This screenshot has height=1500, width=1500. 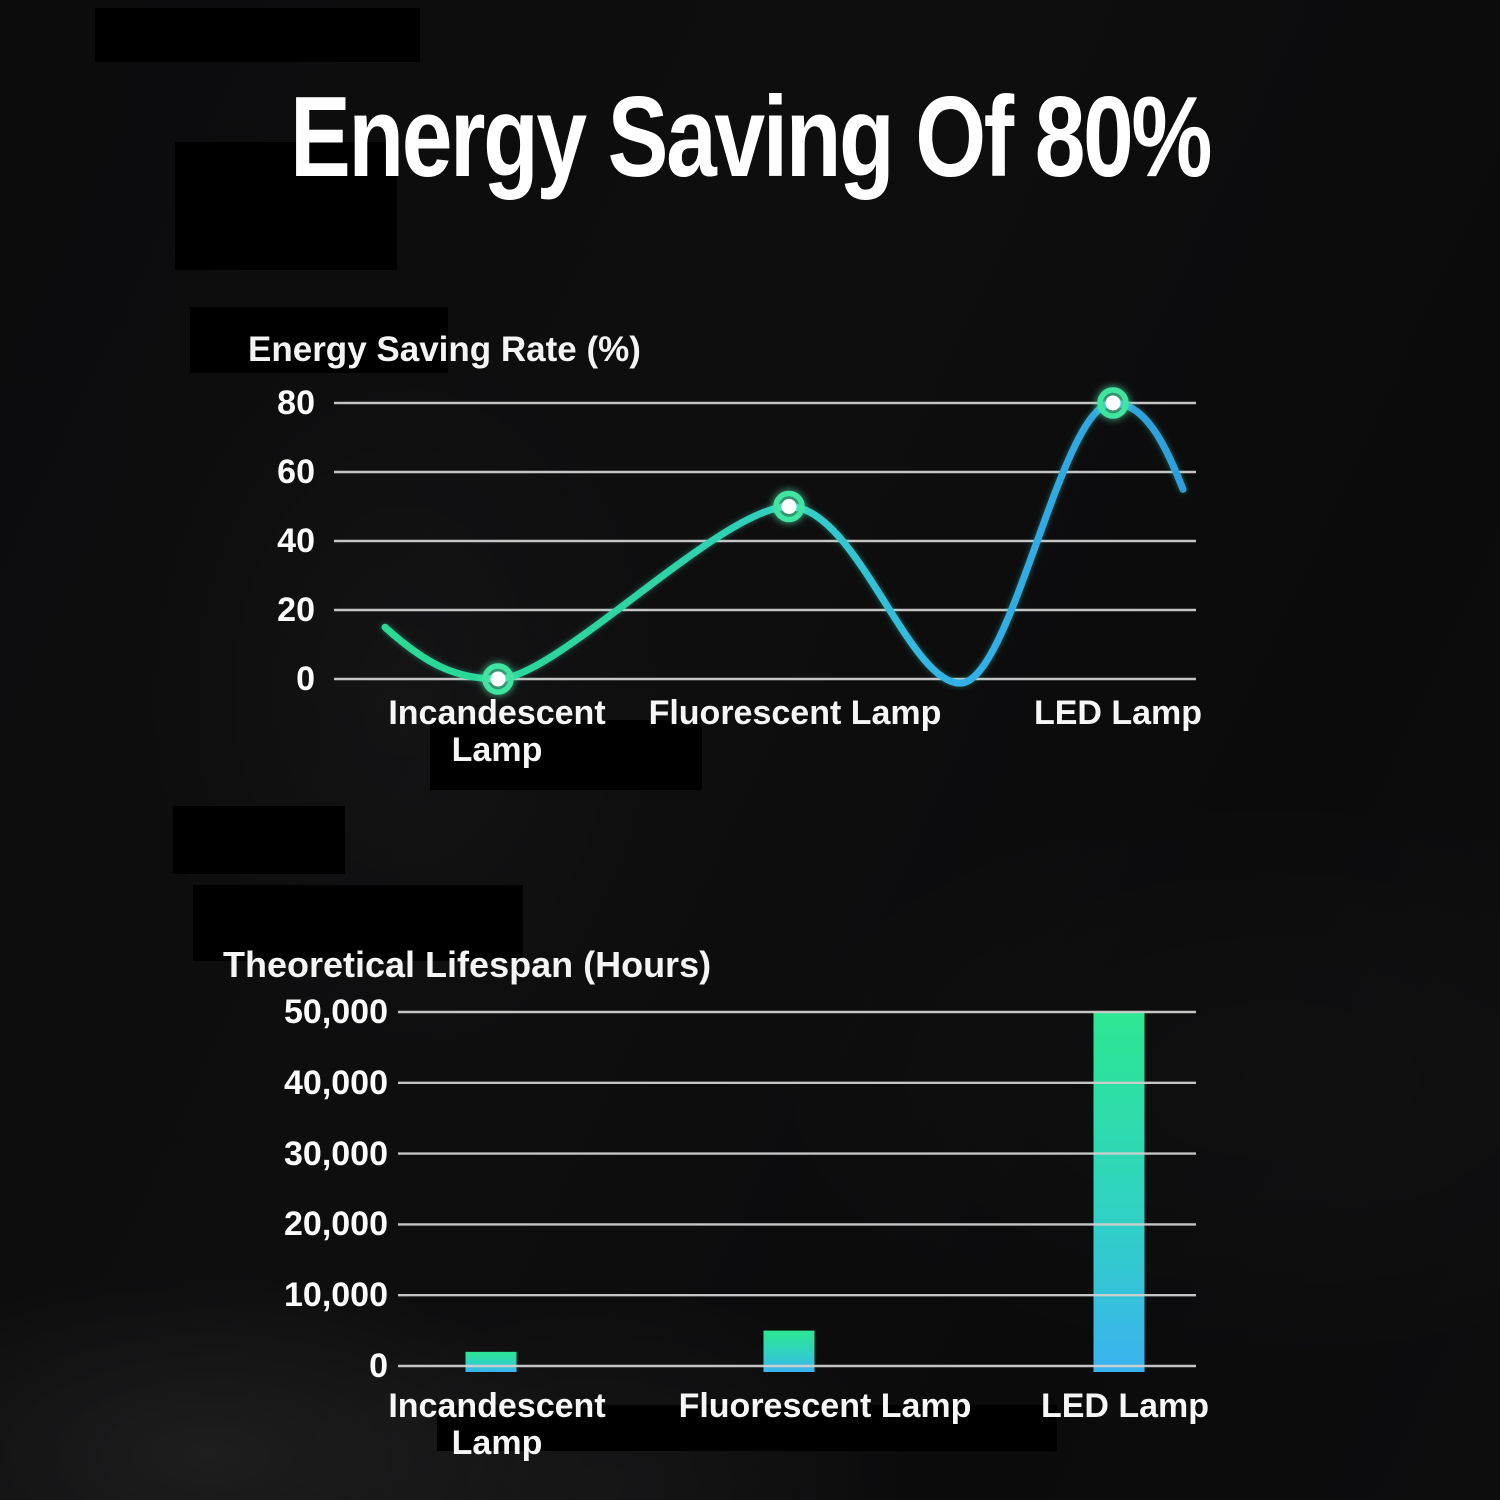 I want to click on line-chart-ytick: 40, so click(x=296, y=541).